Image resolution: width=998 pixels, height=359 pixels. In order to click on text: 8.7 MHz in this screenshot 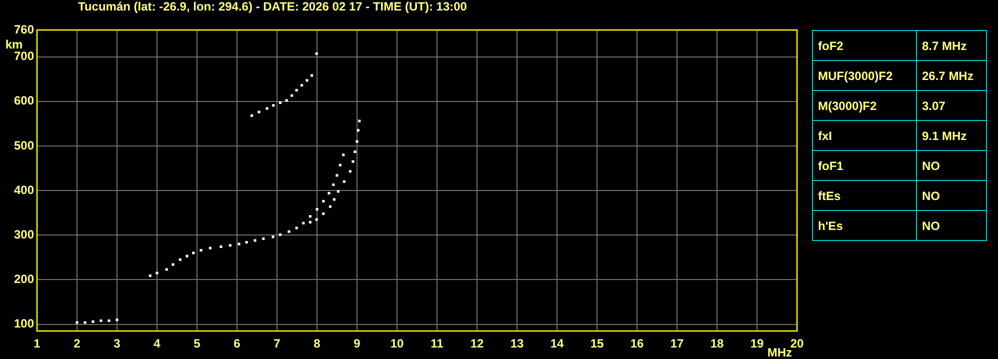, I will do `click(951, 45)`.